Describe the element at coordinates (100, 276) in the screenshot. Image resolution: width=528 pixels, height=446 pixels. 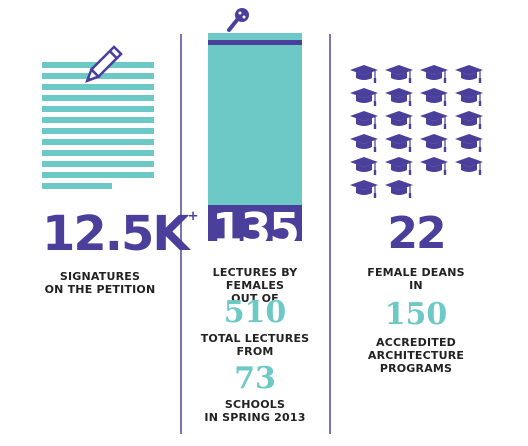
I see `signatures-label-line1: SIGNATURES` at that location.